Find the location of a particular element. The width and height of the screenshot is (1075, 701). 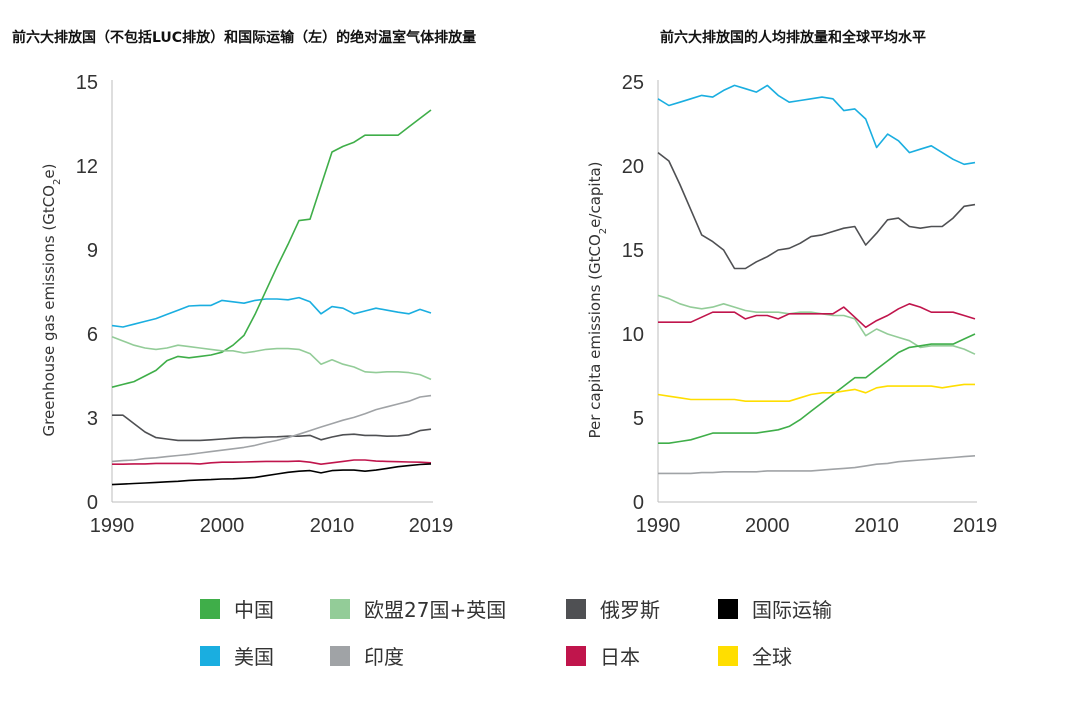

y-axis-label: Greenhouse gas emissions (GtCO2e) is located at coordinates (51, 300).